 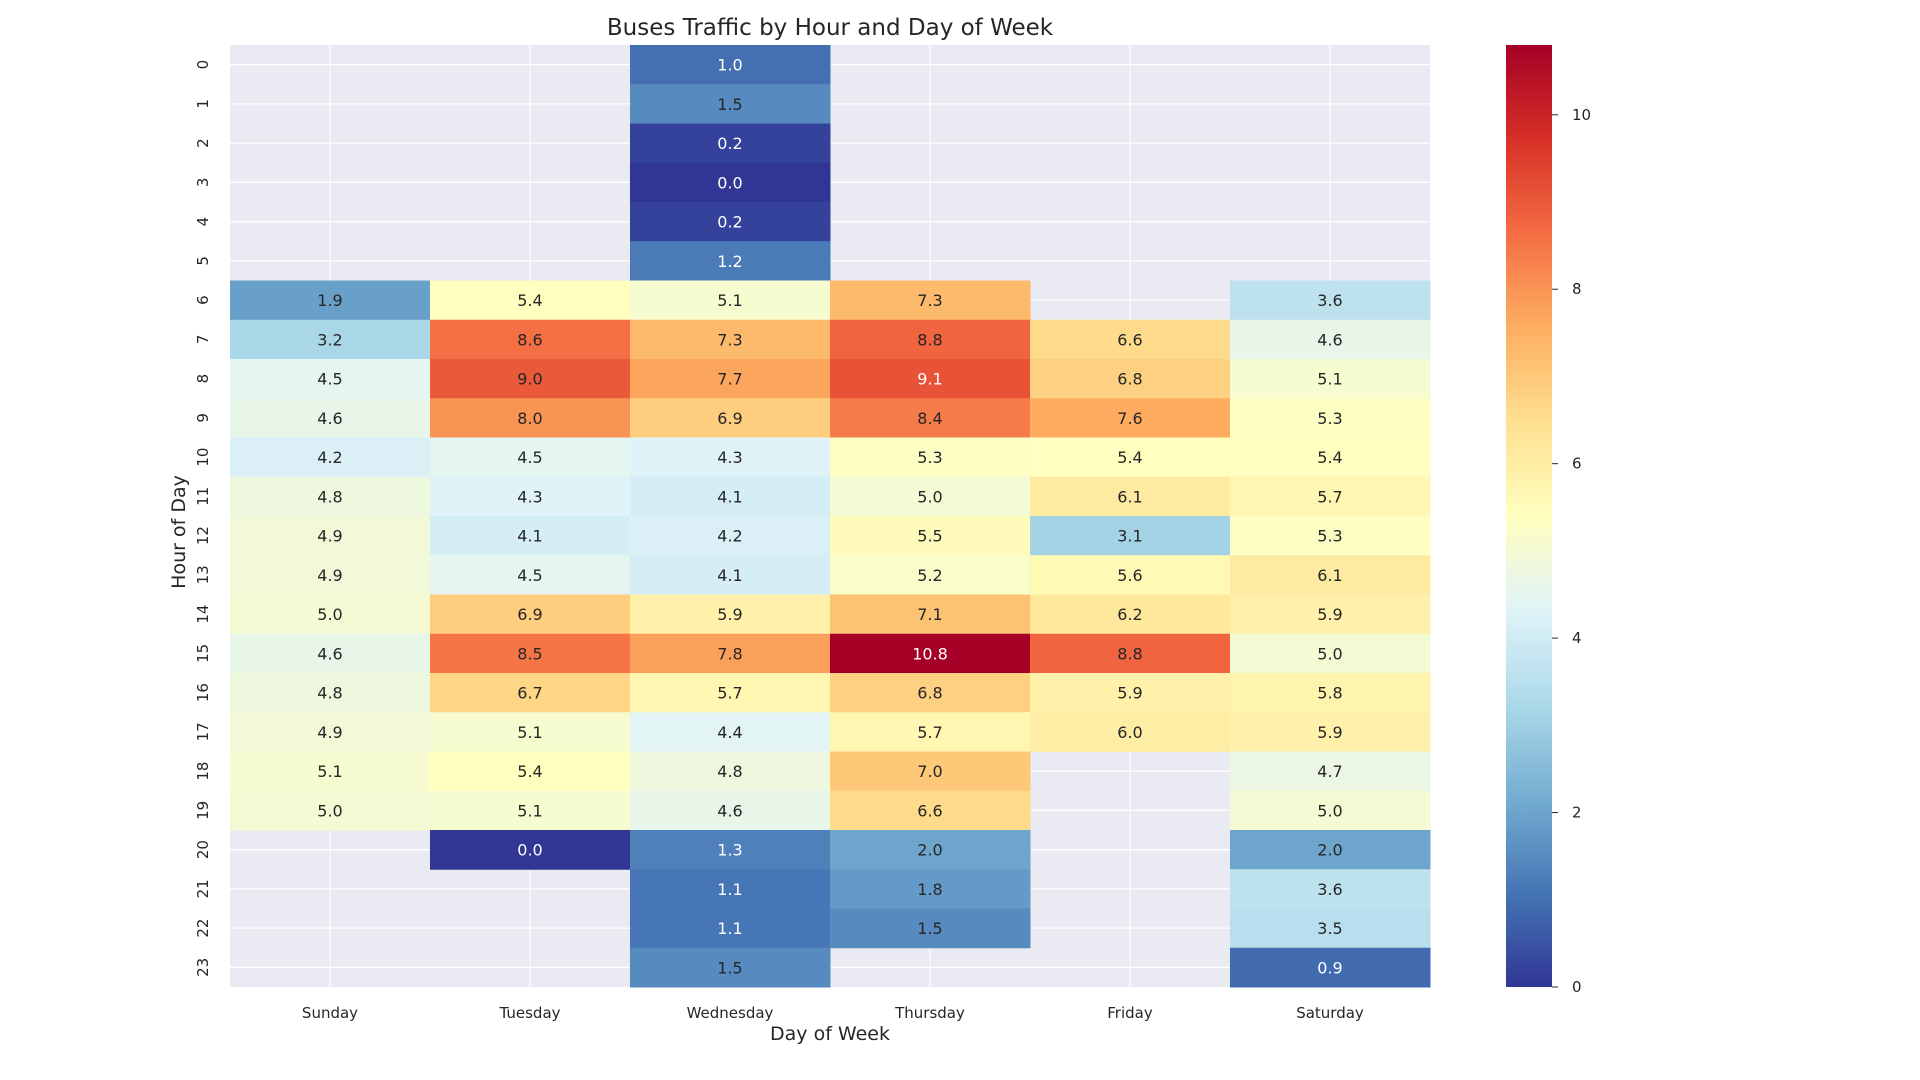 What do you see at coordinates (1329, 693) in the screenshot?
I see `cell-value-label: 5.8` at bounding box center [1329, 693].